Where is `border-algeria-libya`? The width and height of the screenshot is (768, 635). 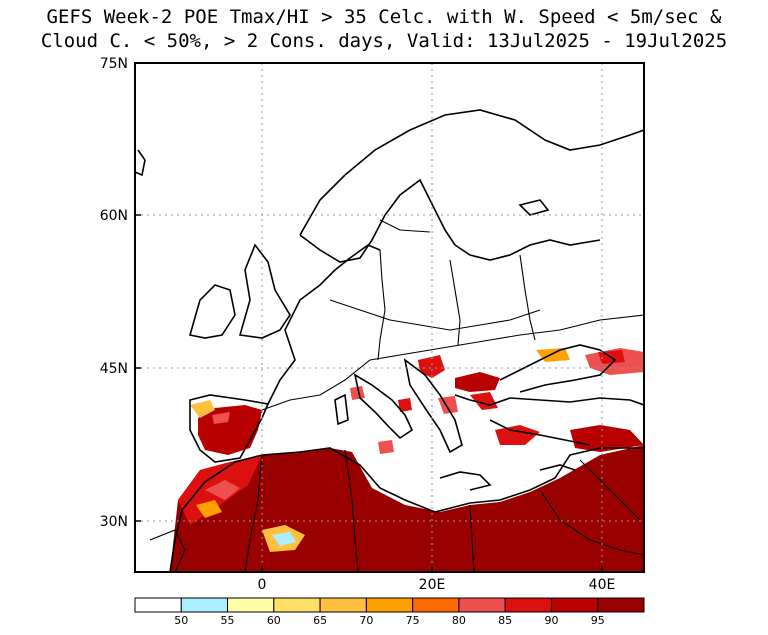
border-algeria-libya is located at coordinates (351, 510).